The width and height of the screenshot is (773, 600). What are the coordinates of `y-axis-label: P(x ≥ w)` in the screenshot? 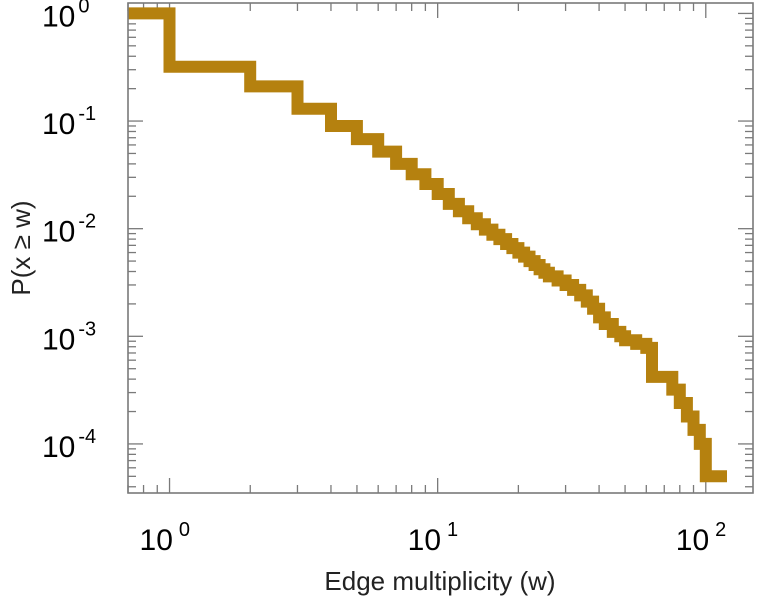 It's located at (21, 247).